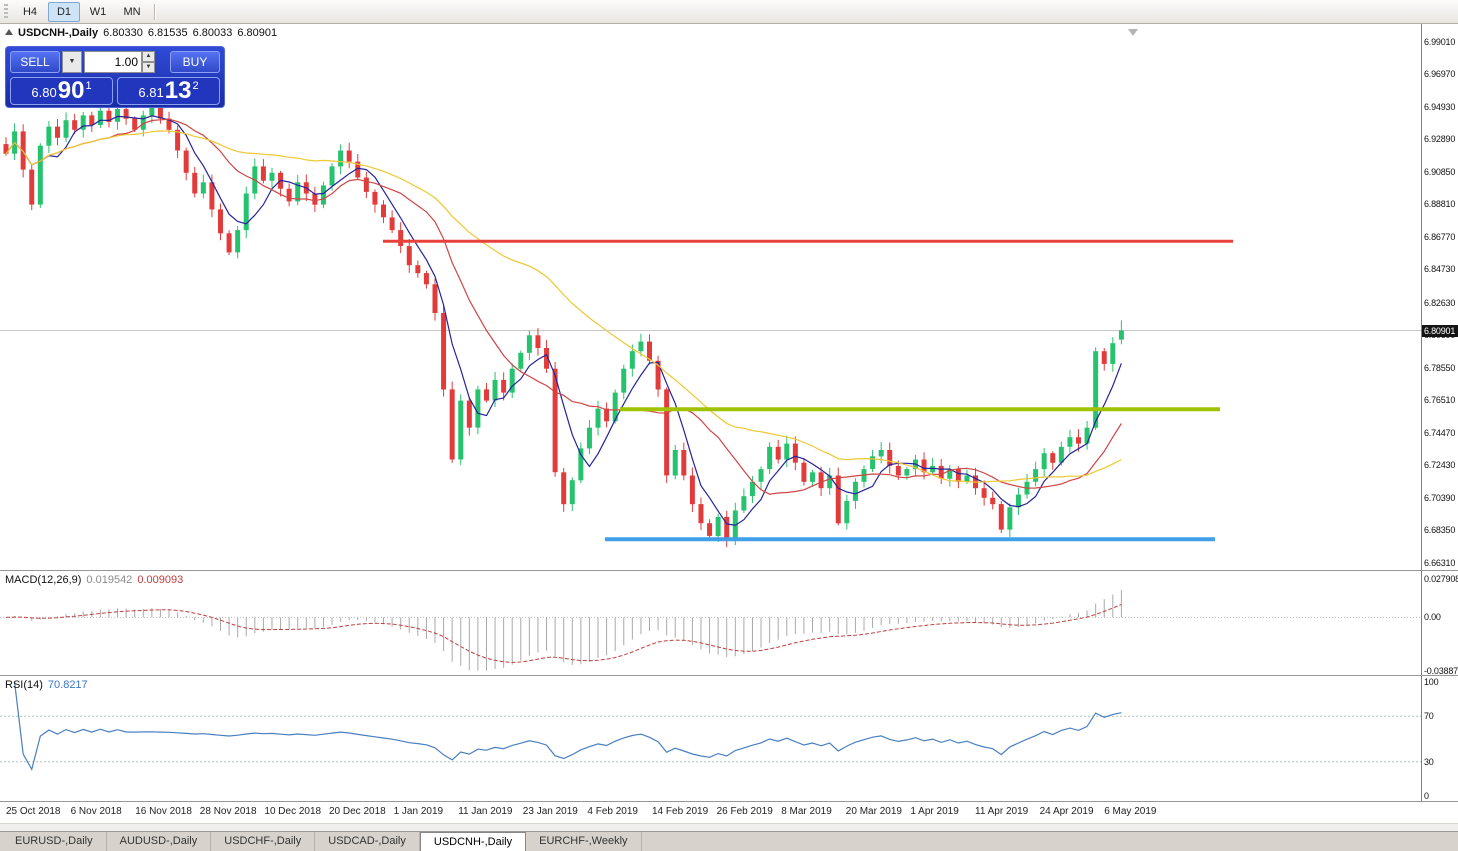  I want to click on price-axis-label: 6.66310, so click(1440, 562).